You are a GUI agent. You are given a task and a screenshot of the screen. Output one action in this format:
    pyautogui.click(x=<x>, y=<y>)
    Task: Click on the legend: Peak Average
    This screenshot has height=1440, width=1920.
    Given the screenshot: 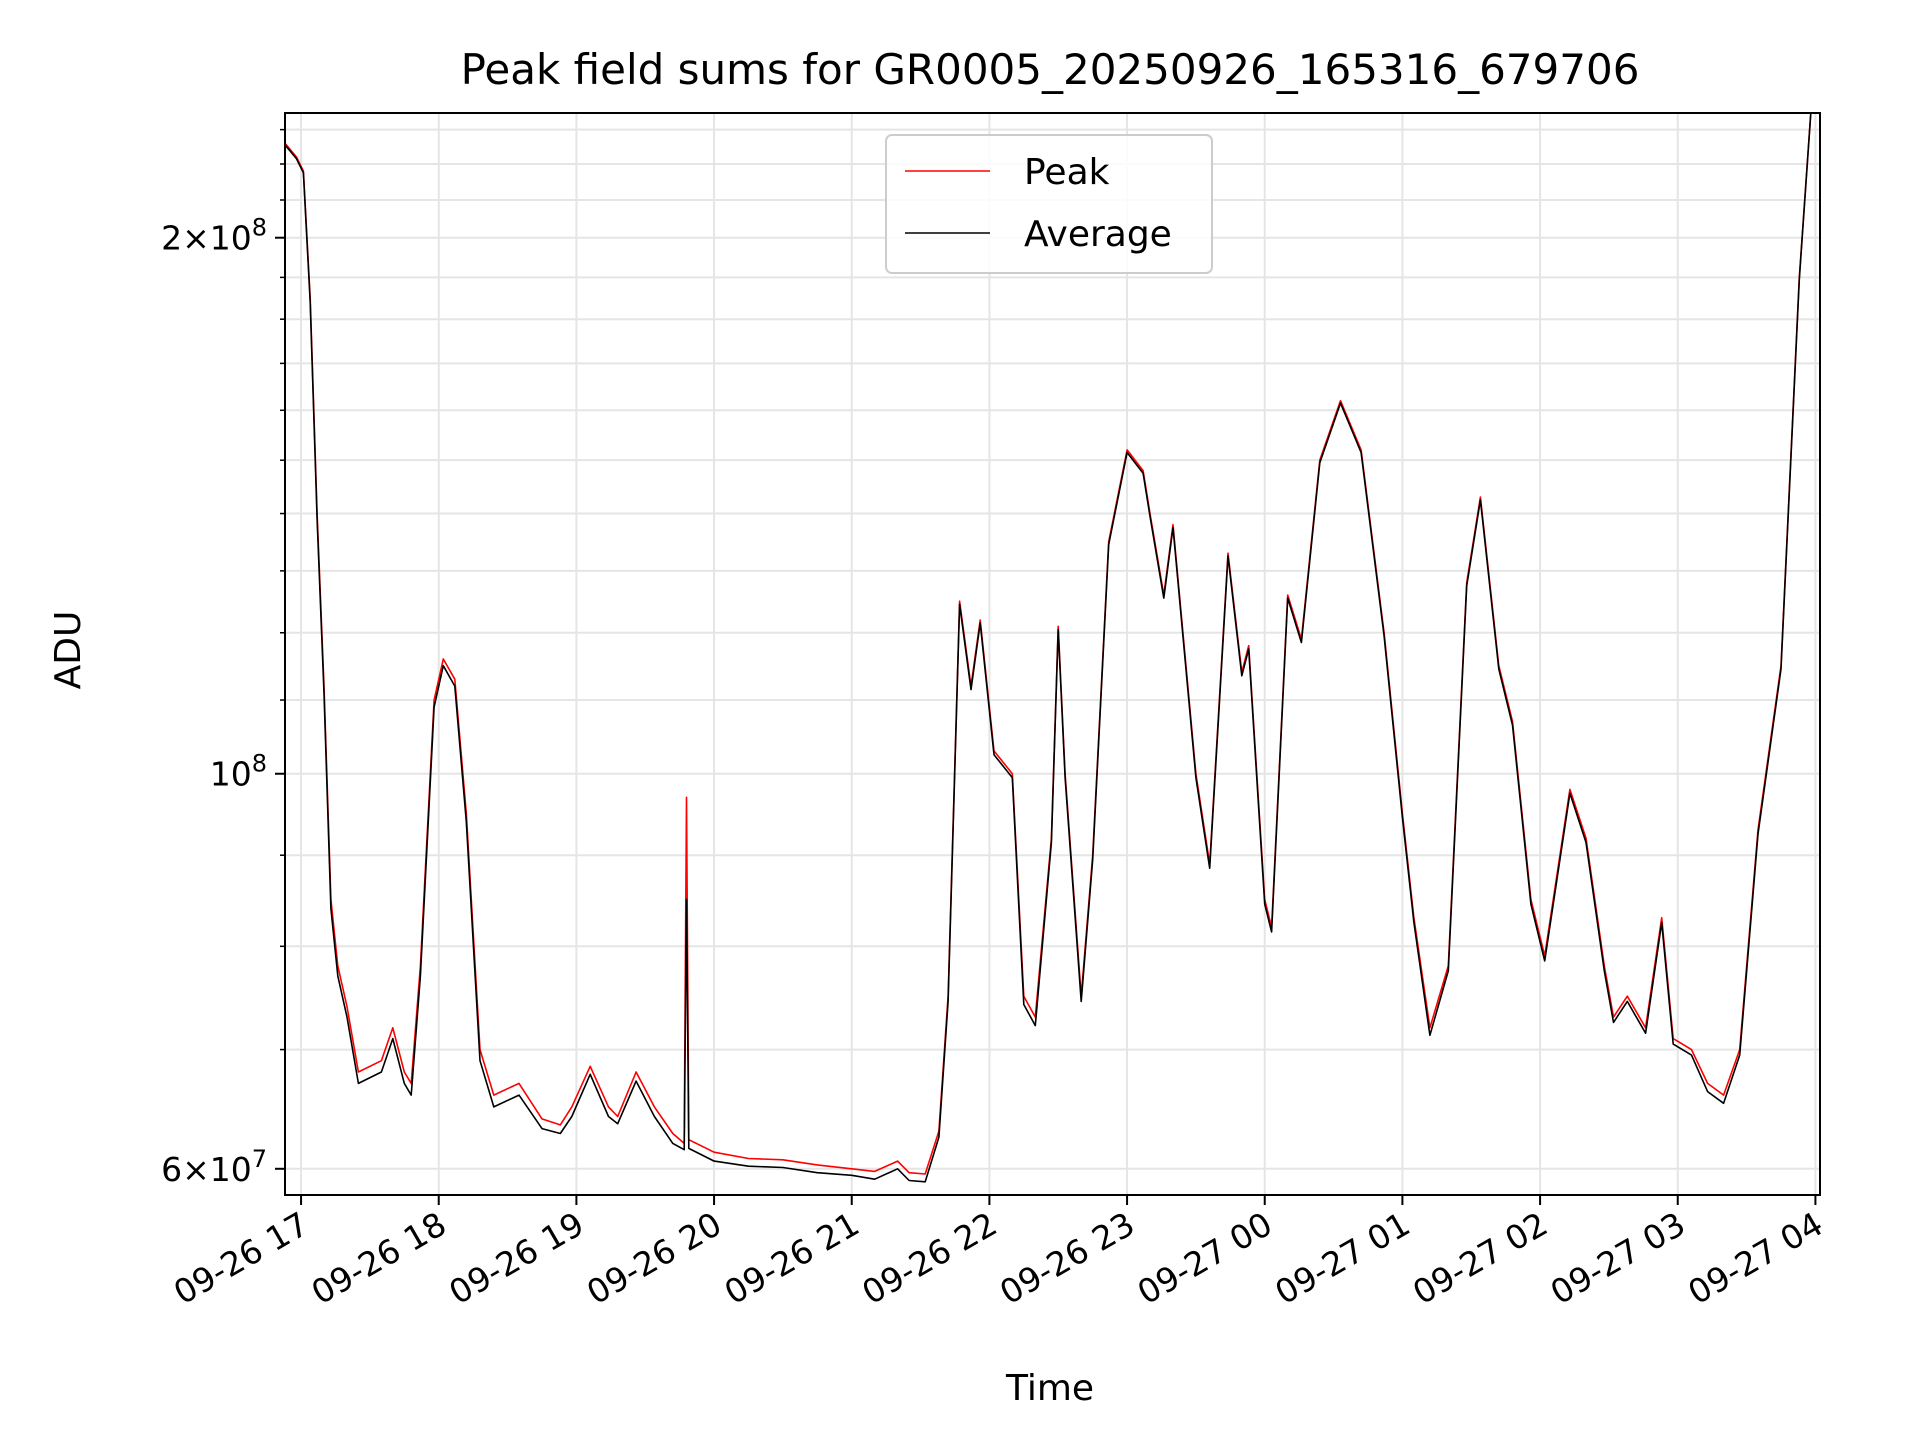 What is the action you would take?
    pyautogui.click(x=1049, y=204)
    